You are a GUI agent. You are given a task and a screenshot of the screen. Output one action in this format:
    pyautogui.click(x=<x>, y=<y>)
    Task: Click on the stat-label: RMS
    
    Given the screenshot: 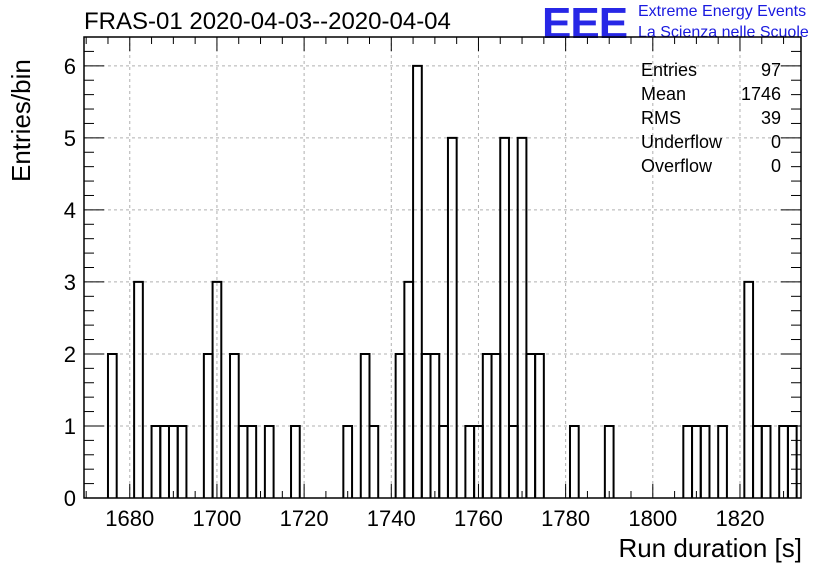 What is the action you would take?
    pyautogui.click(x=661, y=118)
    